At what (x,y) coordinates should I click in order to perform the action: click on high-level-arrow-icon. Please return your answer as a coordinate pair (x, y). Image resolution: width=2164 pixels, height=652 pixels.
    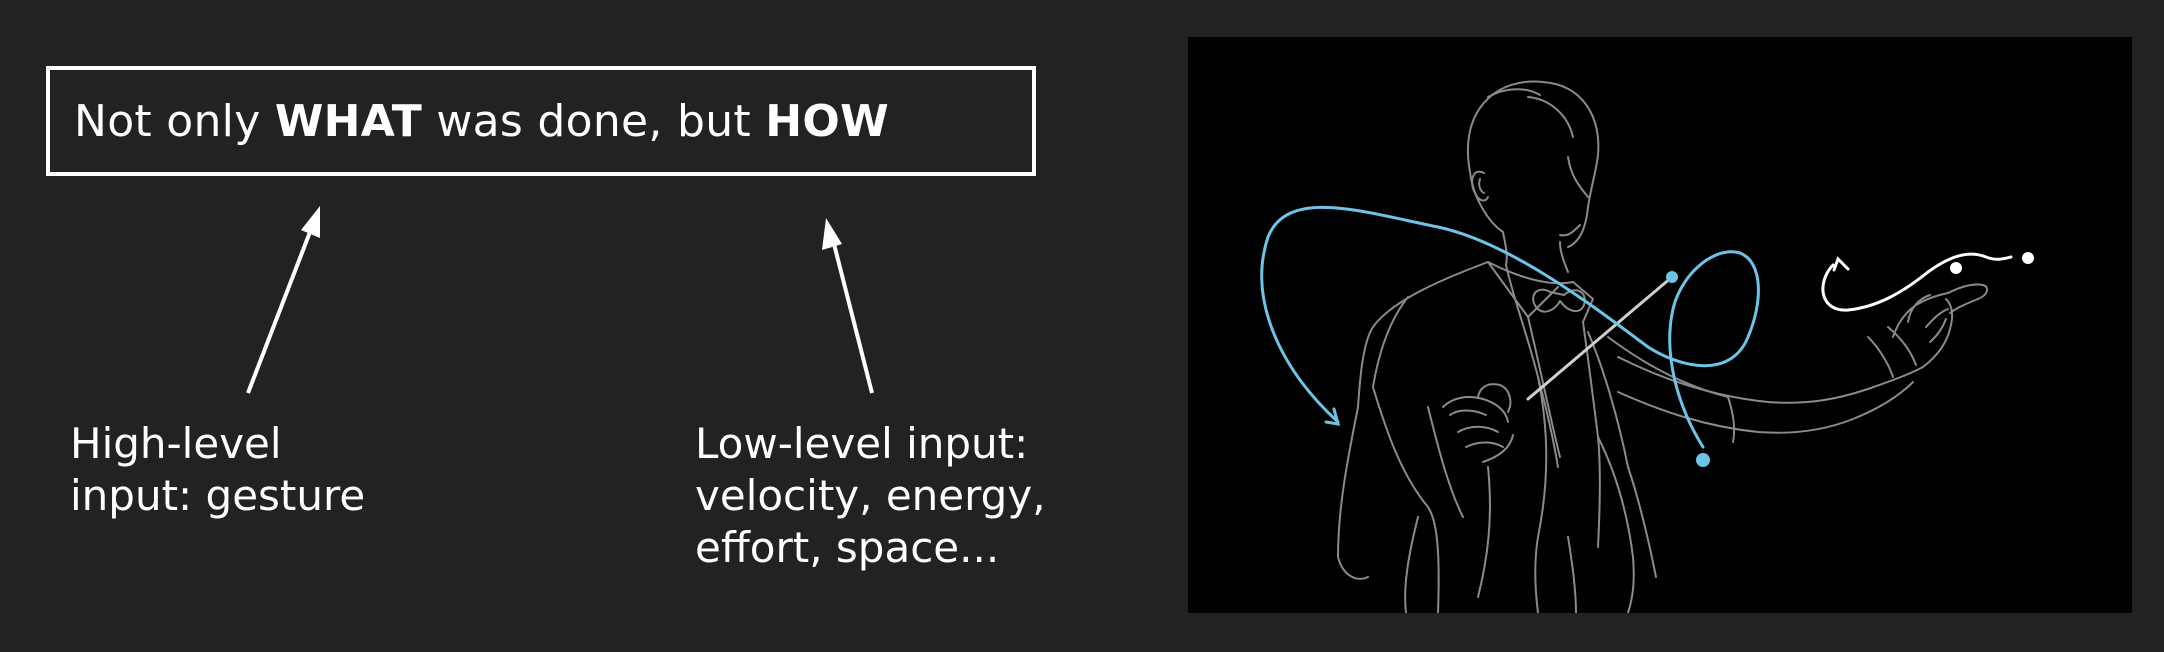
    Looking at the image, I should click on (283, 300).